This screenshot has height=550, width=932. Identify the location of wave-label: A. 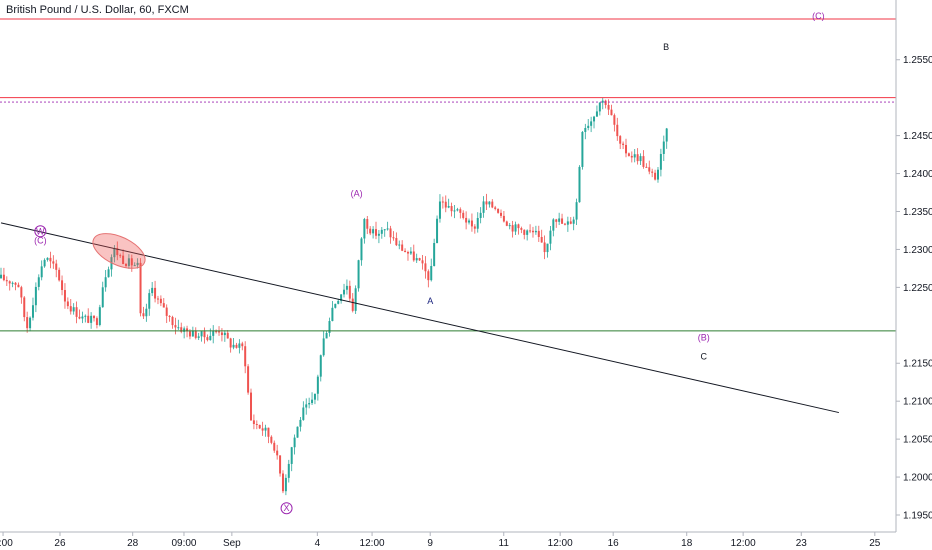
(430, 301).